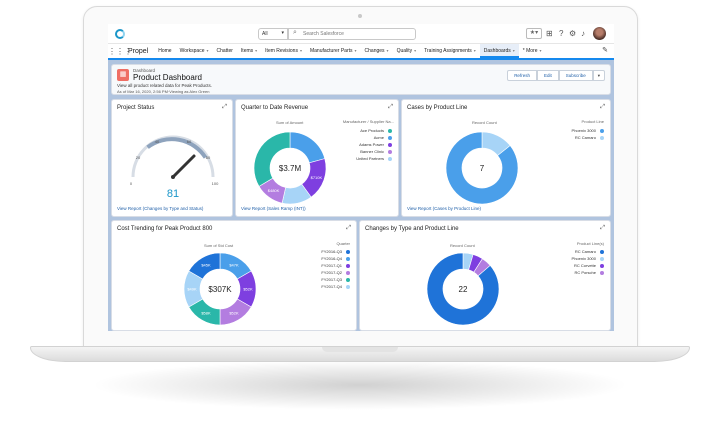 The image size is (721, 428). I want to click on slice-data-label: $710K, so click(317, 177).